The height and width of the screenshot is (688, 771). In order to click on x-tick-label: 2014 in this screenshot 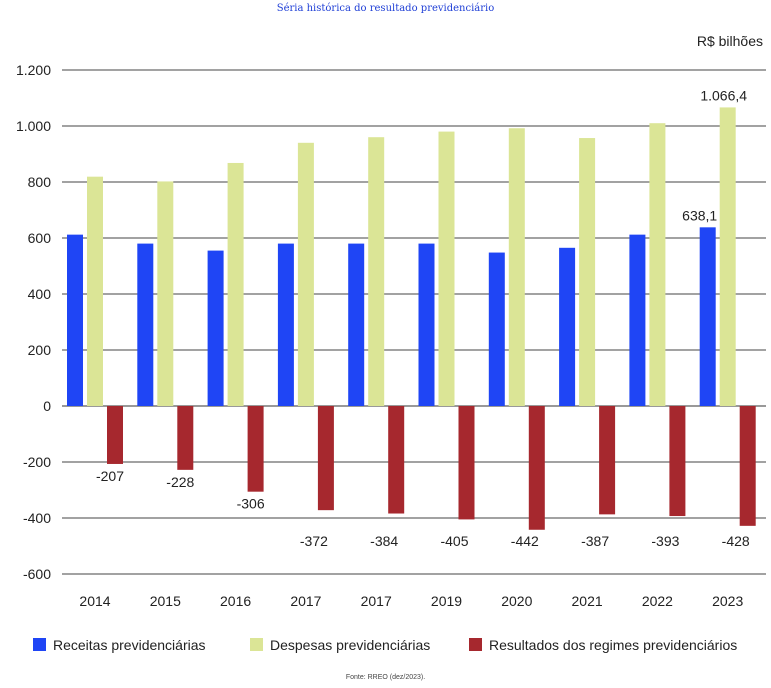, I will do `click(94, 601)`.